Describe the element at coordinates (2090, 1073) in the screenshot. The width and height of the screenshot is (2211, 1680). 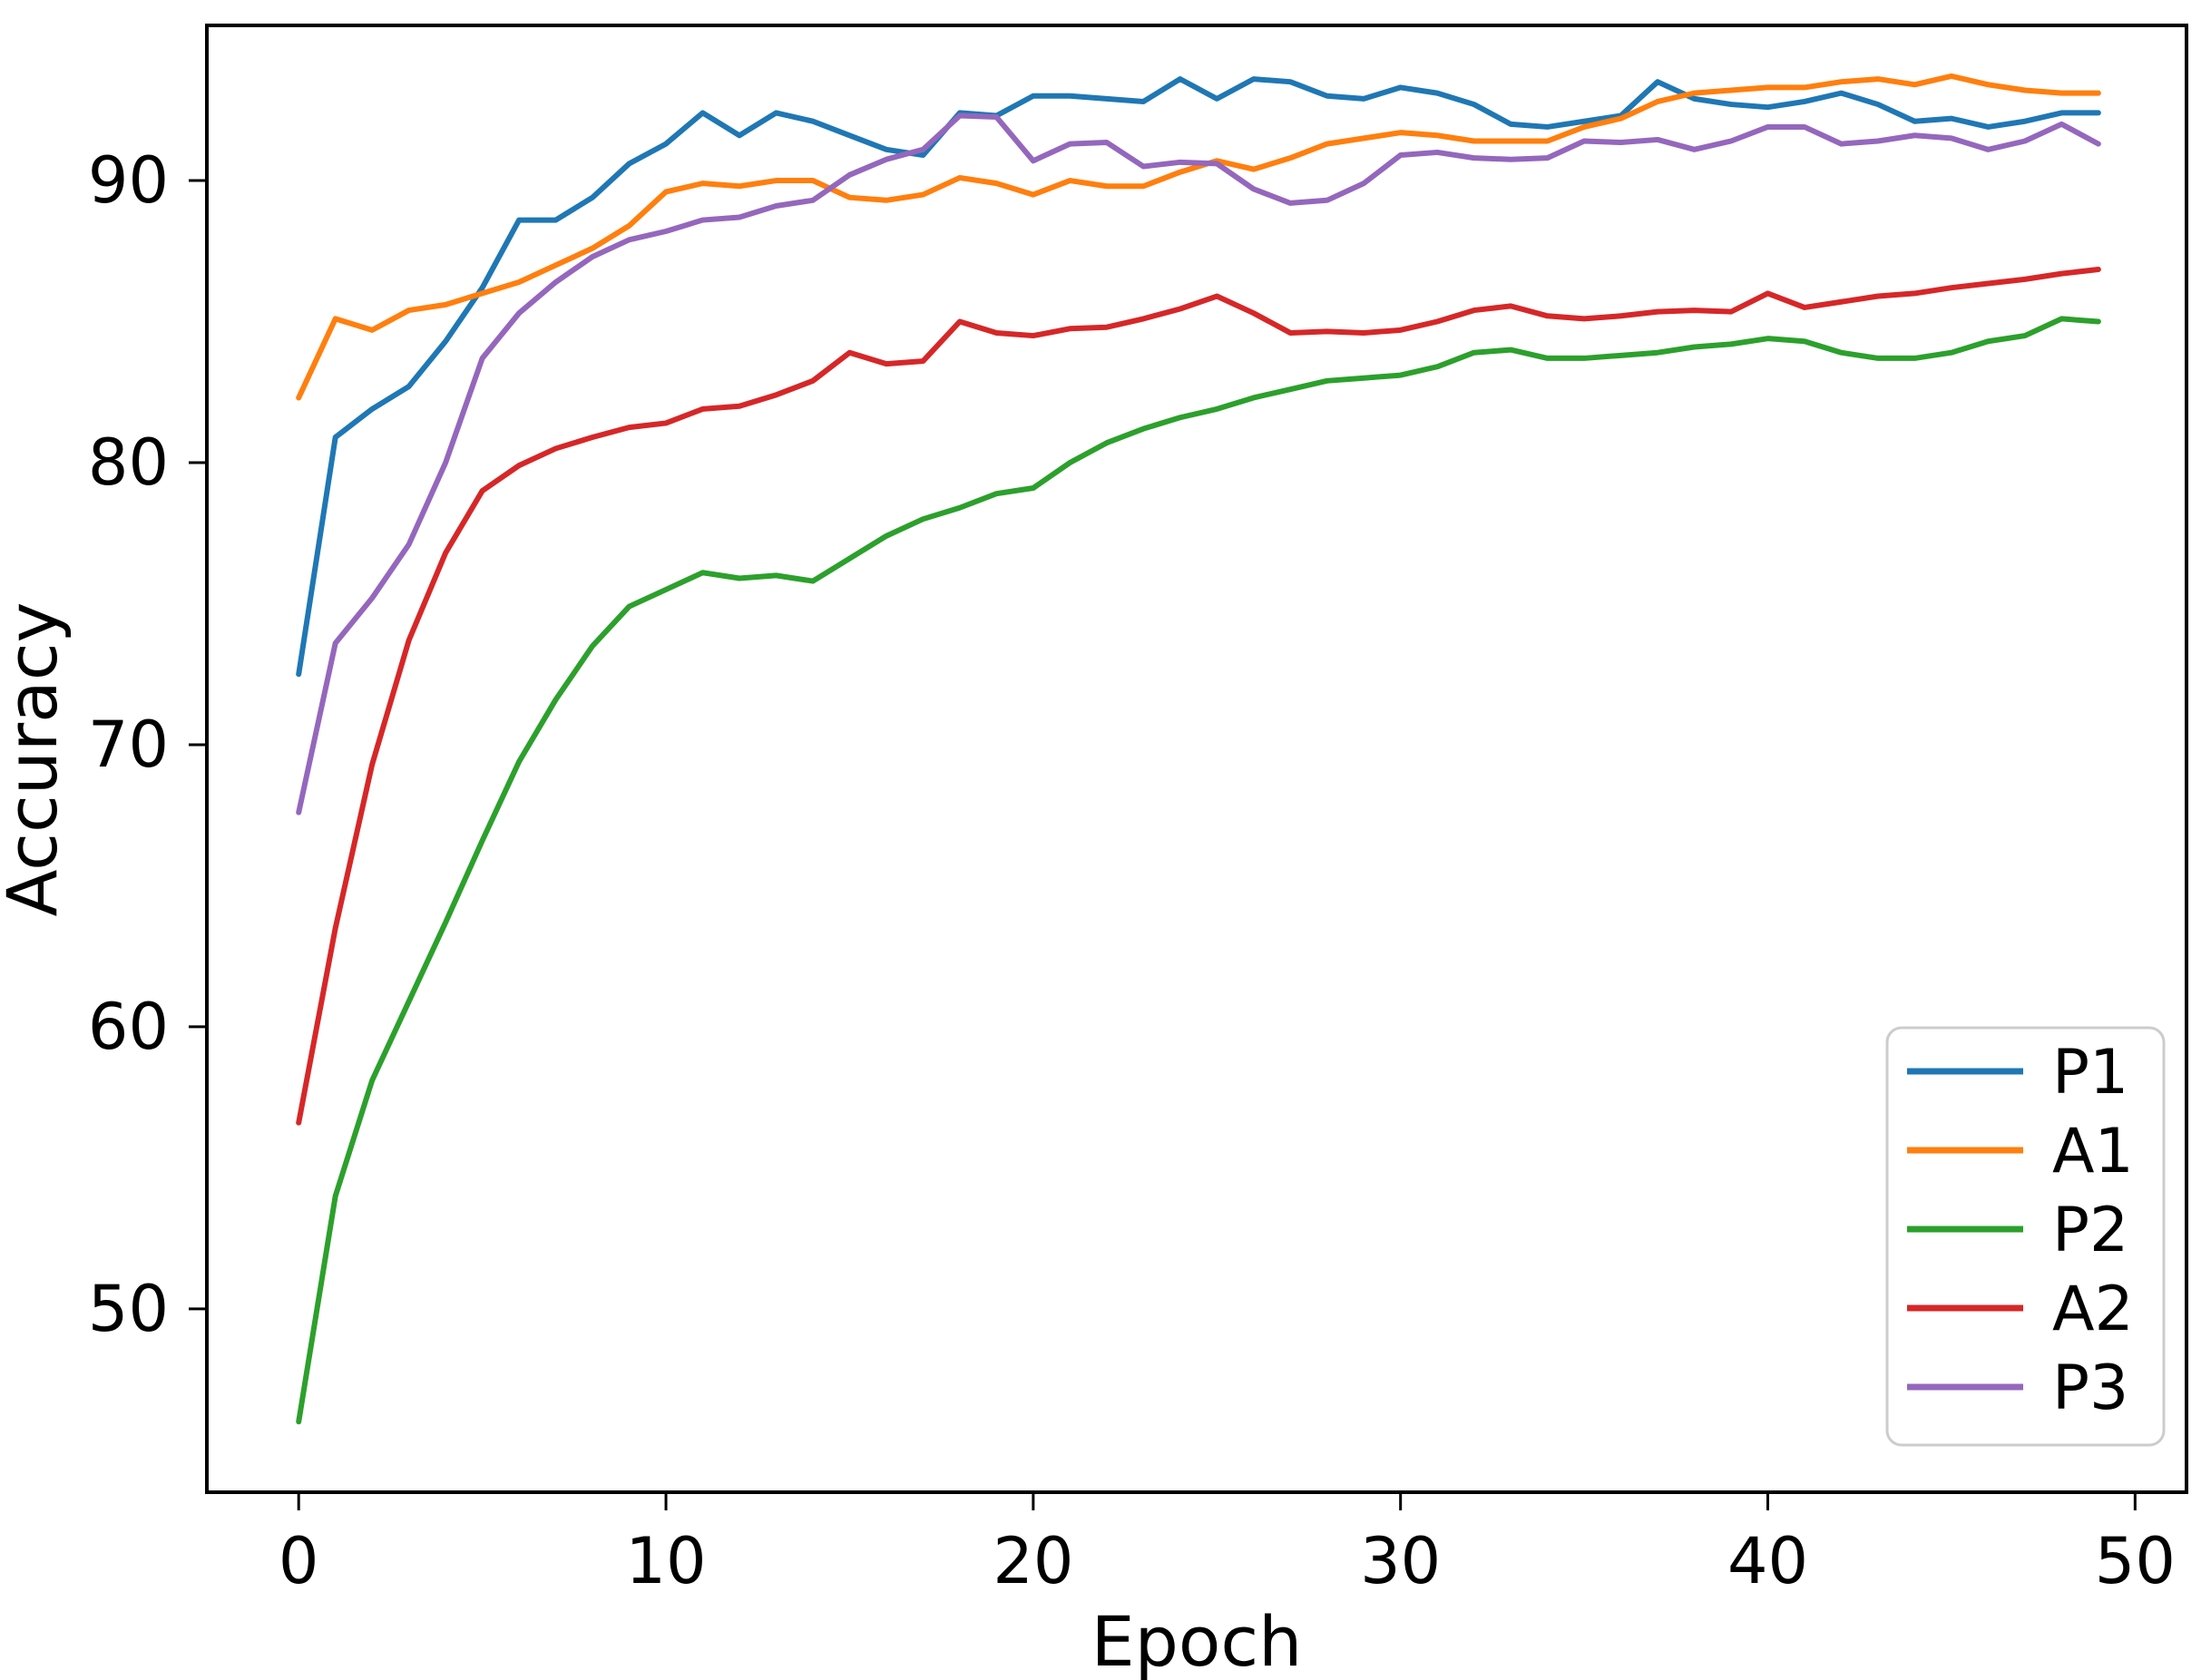
I see `legend-label-P1: P1` at that location.